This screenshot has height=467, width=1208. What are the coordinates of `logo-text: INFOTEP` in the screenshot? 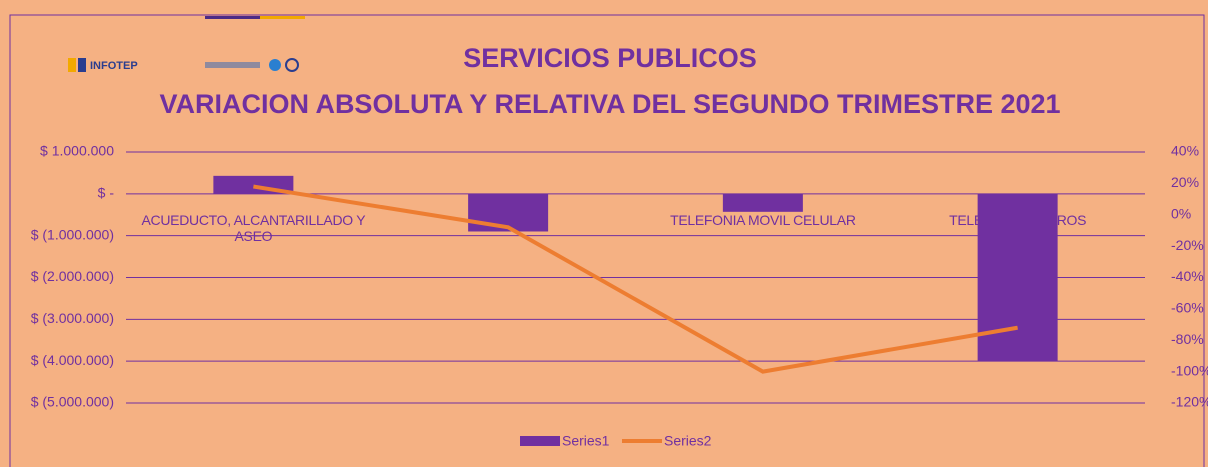 It's located at (114, 66).